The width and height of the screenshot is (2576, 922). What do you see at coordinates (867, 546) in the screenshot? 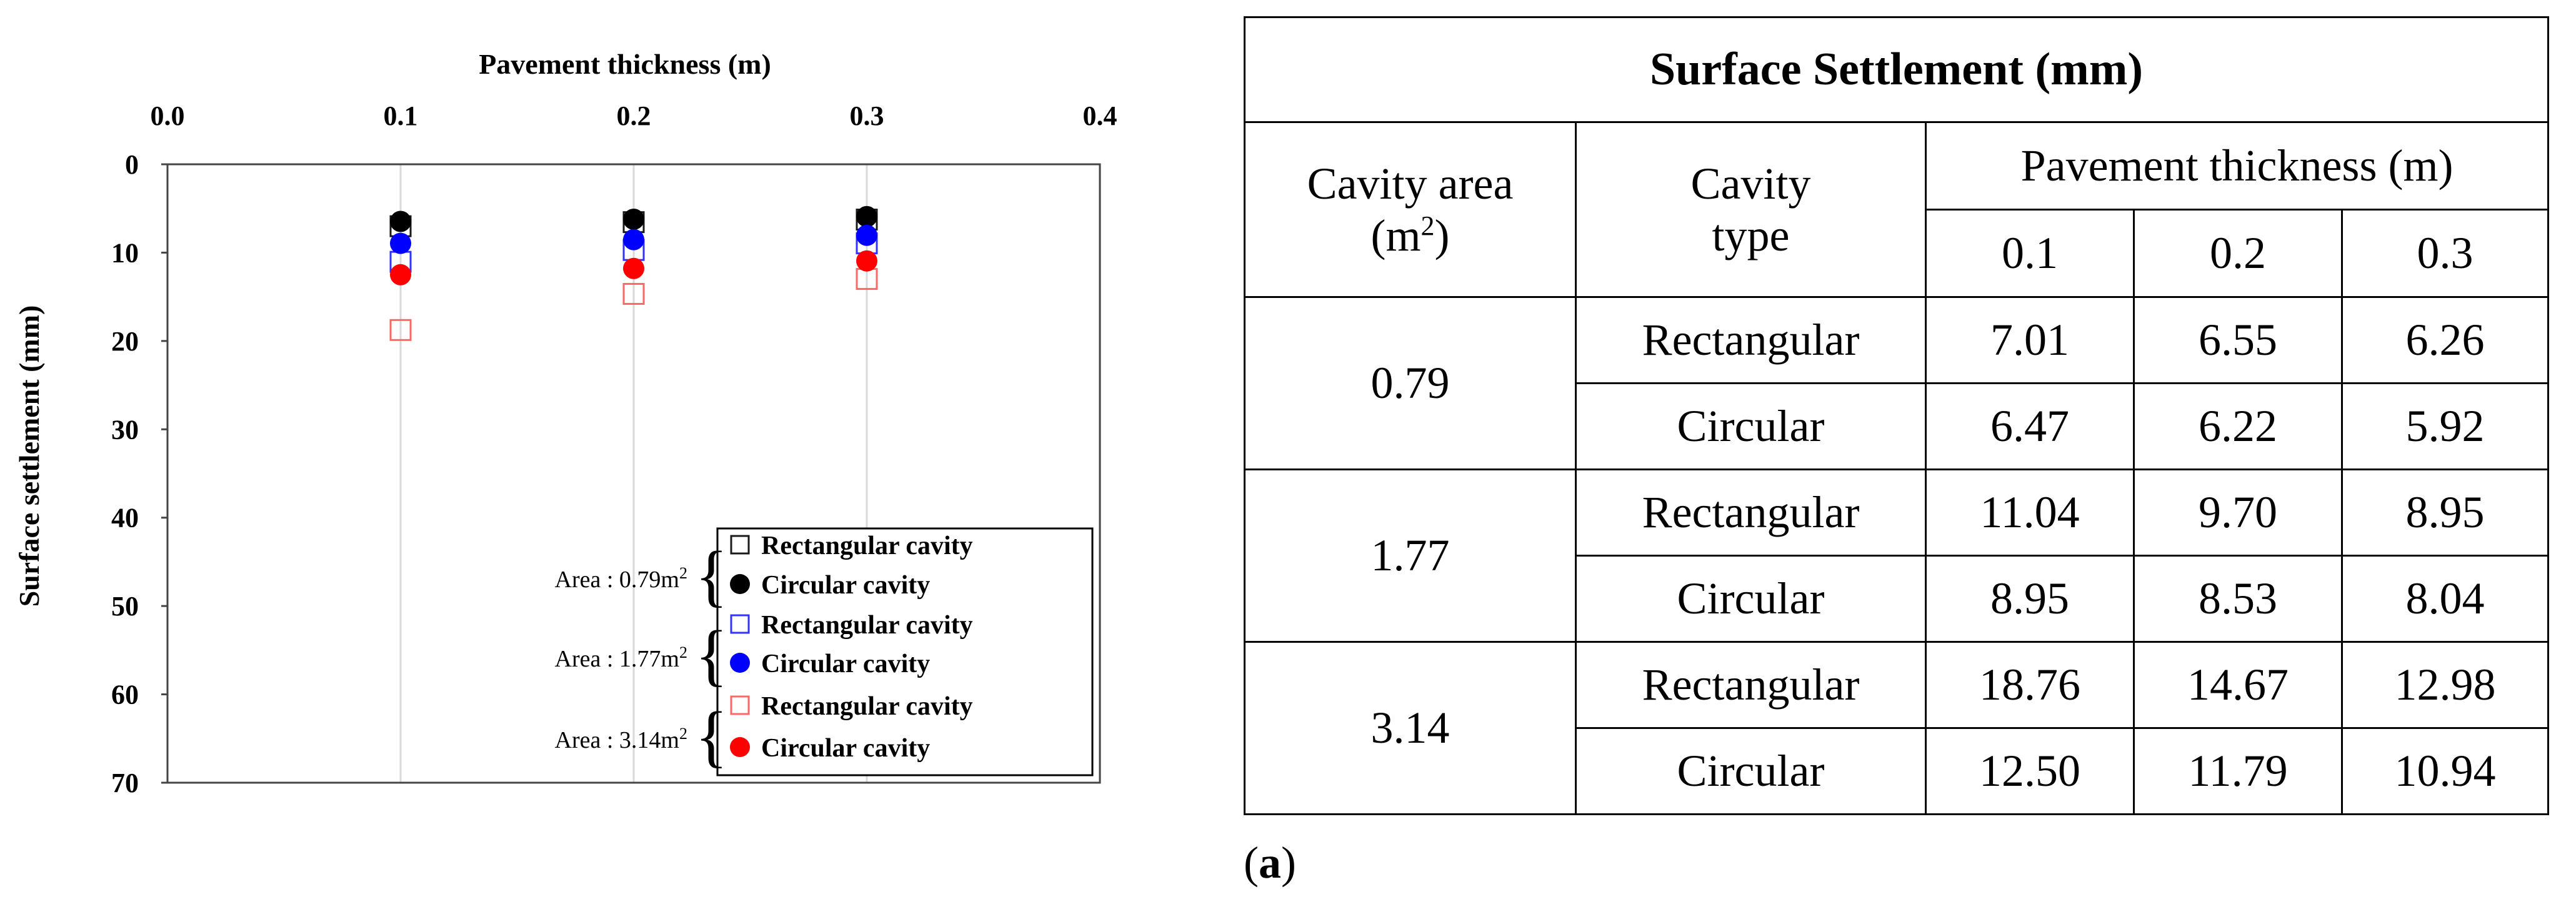
I see `legend-label-rect-0.79: Rectangular cavity` at bounding box center [867, 546].